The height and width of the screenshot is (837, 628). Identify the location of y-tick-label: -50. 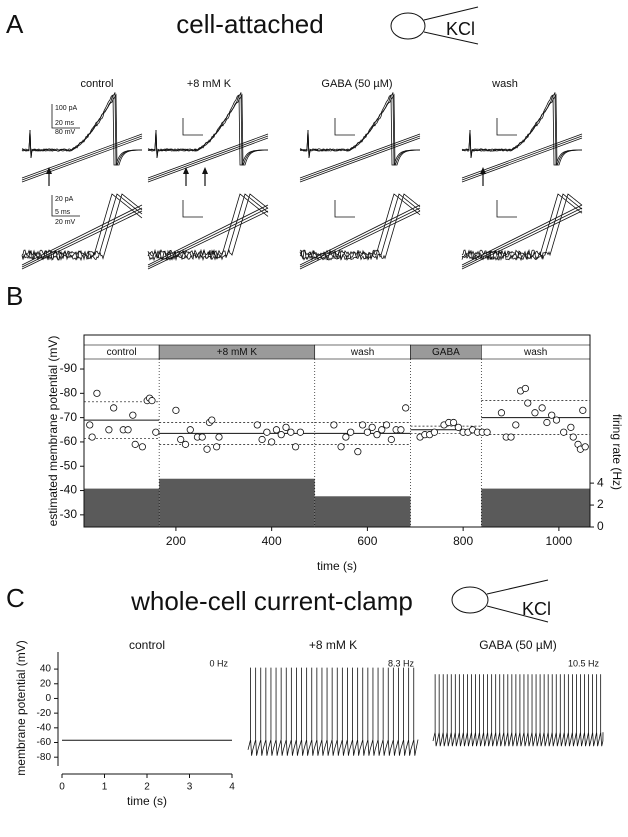
(69, 465).